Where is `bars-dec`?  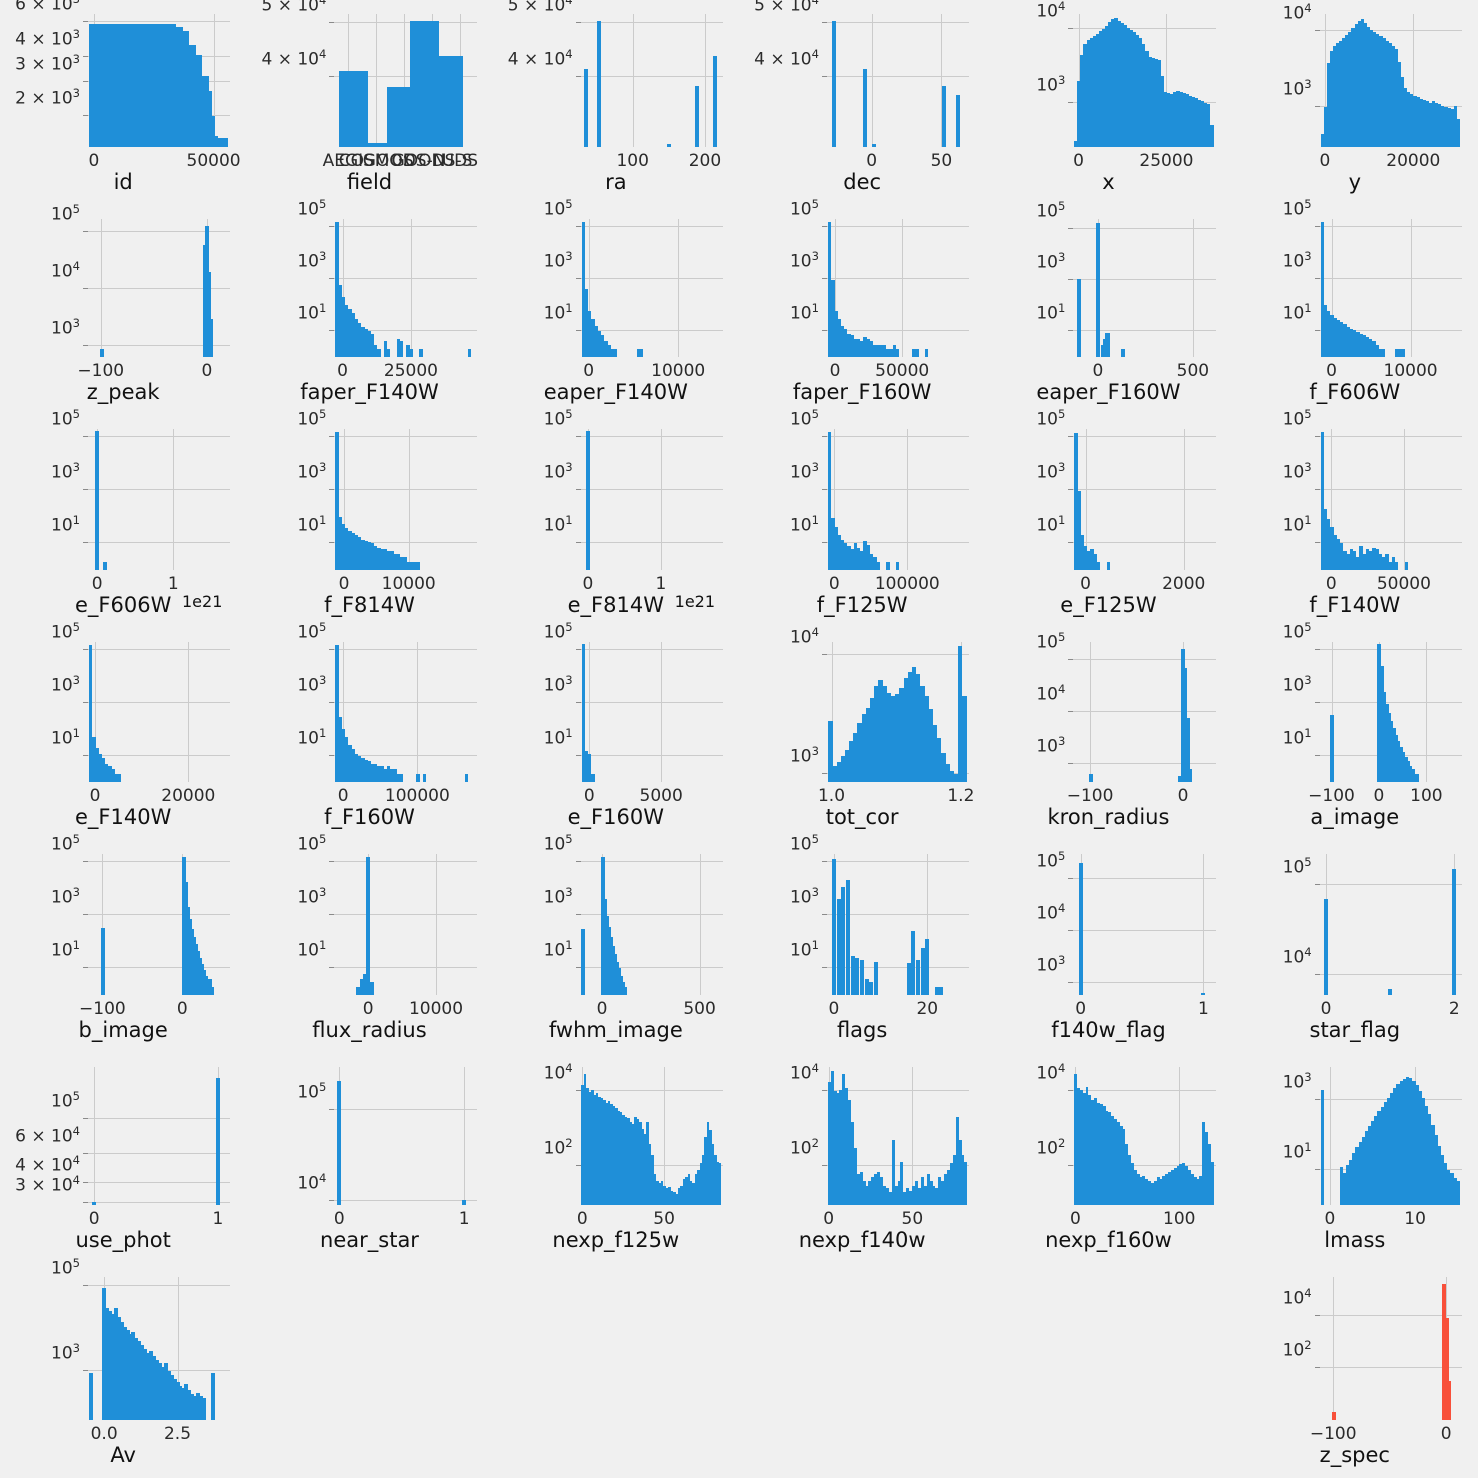 bars-dec is located at coordinates (898, 80).